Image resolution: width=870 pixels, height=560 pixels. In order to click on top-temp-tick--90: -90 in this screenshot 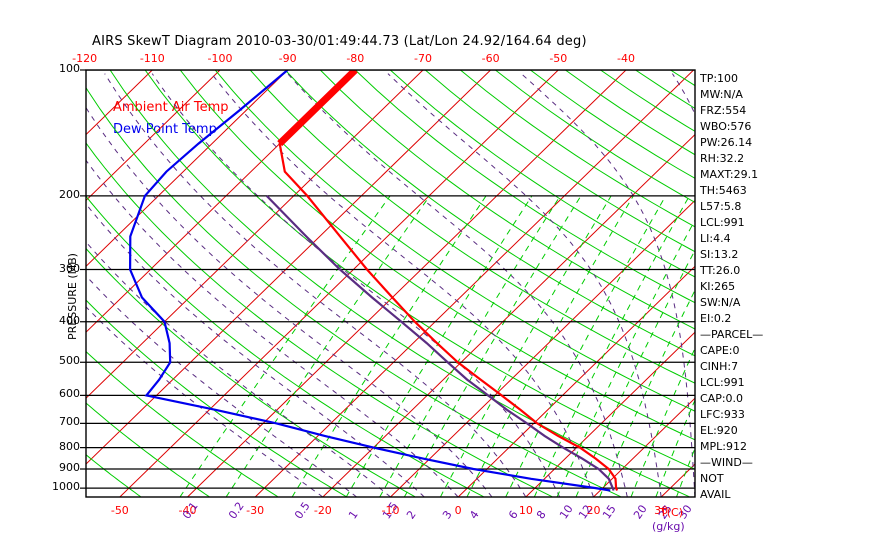, I will do `click(287, 58)`.